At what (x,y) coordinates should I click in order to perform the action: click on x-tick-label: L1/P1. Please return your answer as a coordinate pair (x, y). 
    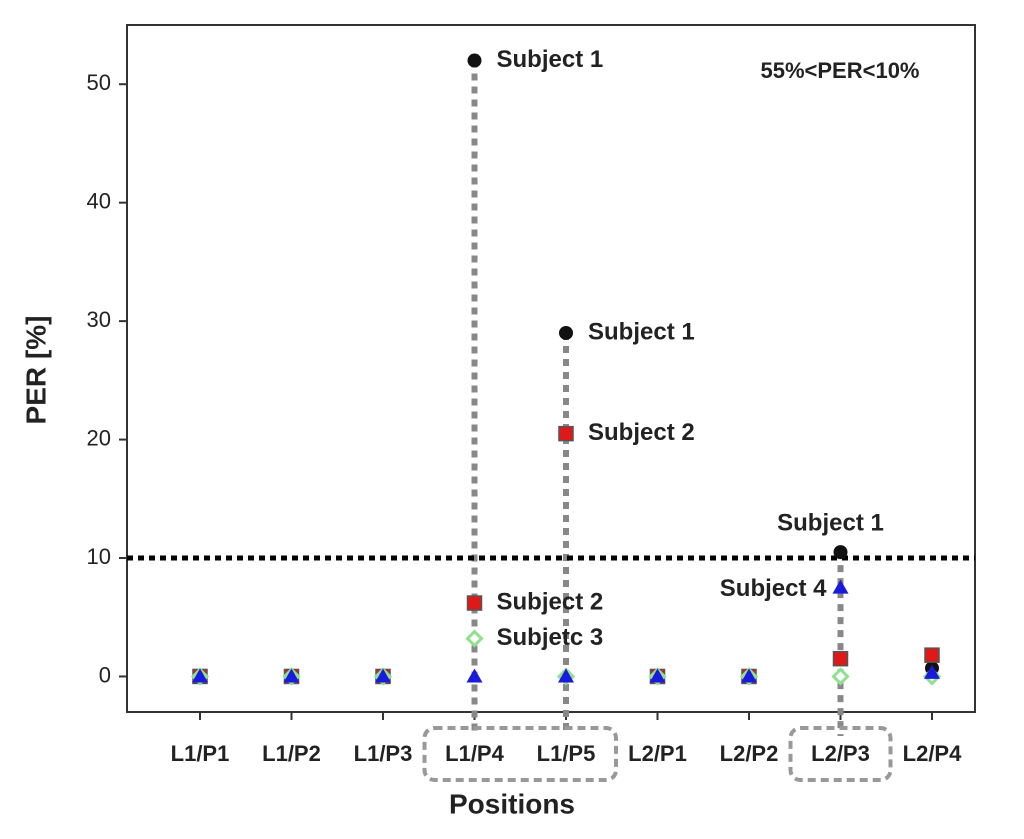
    Looking at the image, I should click on (200, 753).